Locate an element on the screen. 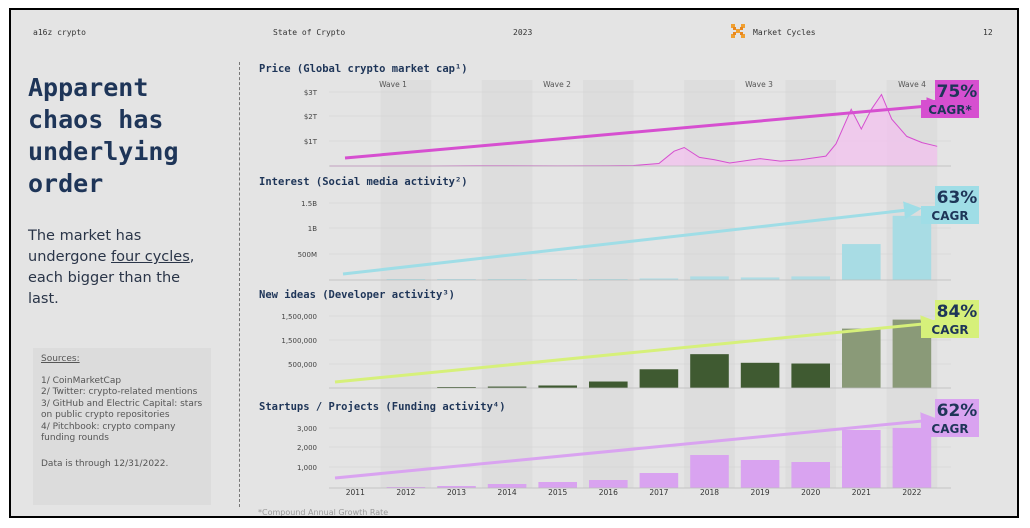 This screenshot has width=1030, height=528. y-tick-label: 2,000 is located at coordinates (307, 448).